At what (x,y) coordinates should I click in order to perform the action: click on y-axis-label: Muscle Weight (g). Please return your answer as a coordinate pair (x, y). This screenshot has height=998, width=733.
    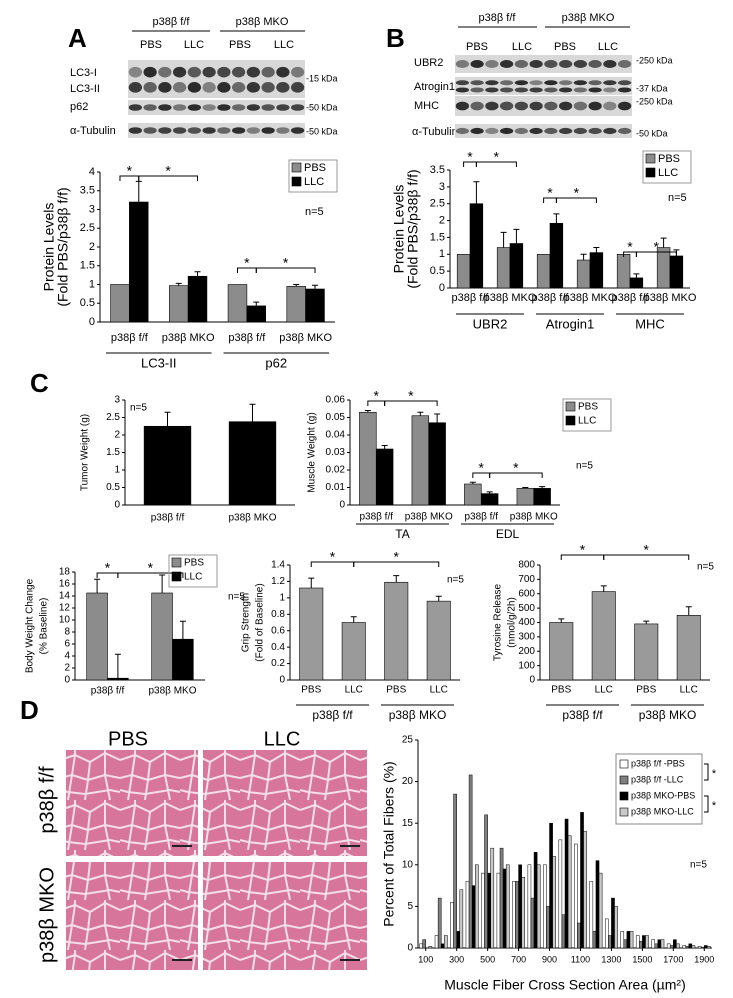
    Looking at the image, I should click on (312, 452).